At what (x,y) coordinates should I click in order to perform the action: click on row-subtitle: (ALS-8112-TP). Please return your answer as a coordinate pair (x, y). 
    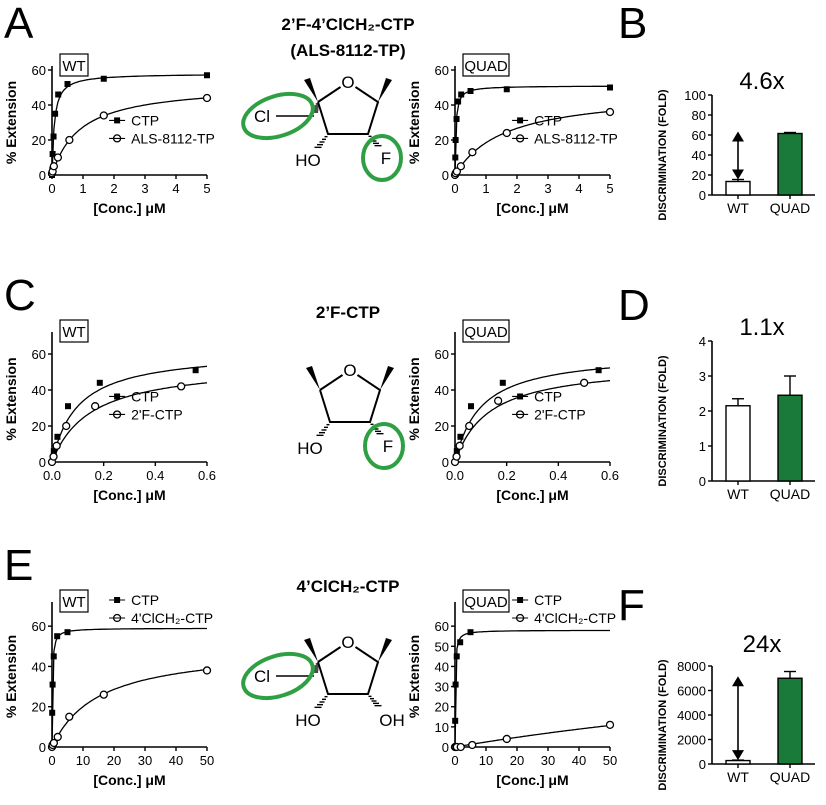
    Looking at the image, I should click on (347, 50).